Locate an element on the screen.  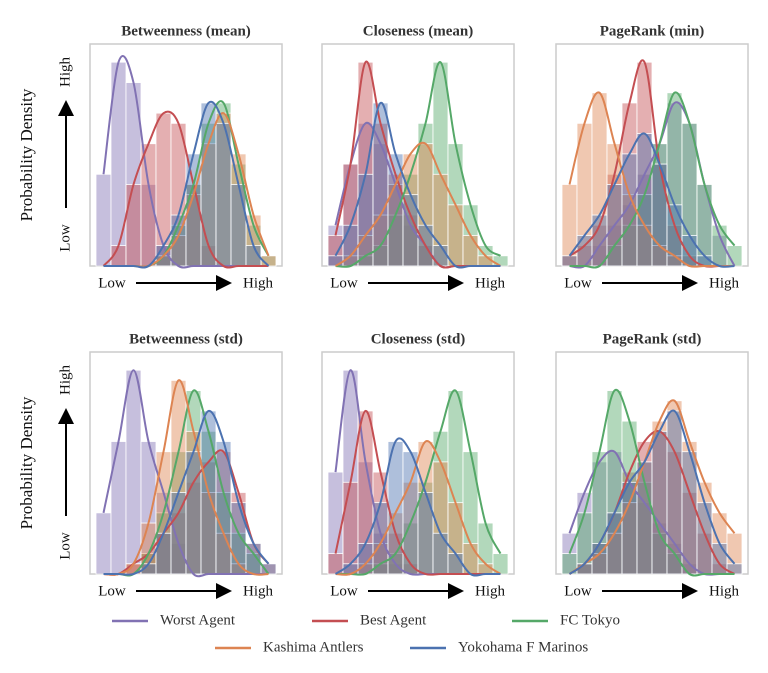
legend-label: Best Agent is located at coordinates (393, 620).